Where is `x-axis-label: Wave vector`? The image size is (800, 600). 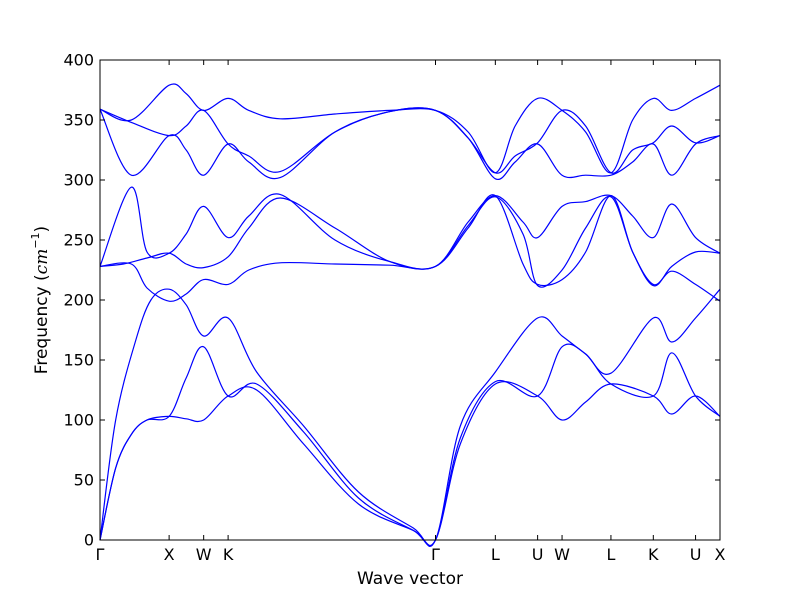 x-axis-label: Wave vector is located at coordinates (410, 579).